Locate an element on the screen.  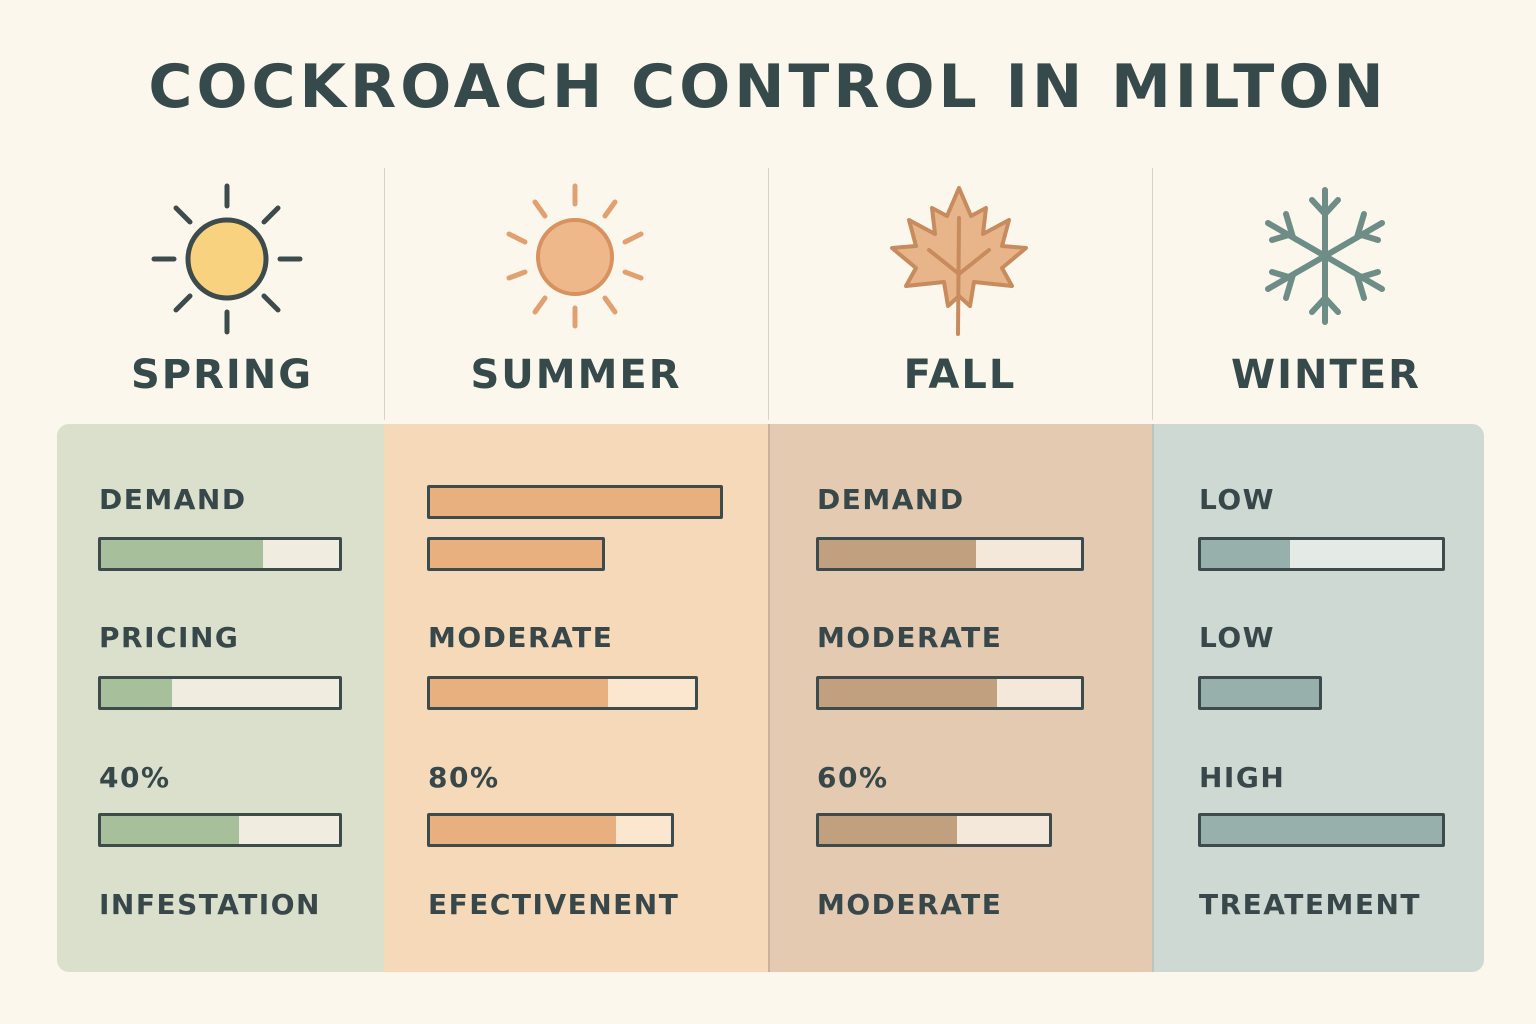
maple-leaf-icon is located at coordinates (959, 261).